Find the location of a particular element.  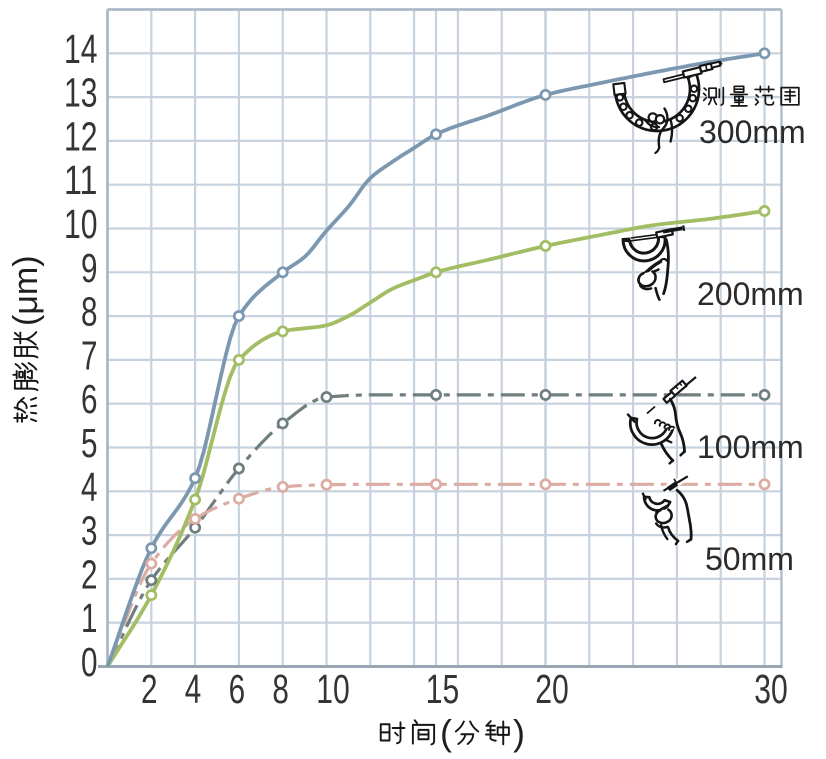

svg-text: 5 is located at coordinates (89, 443).